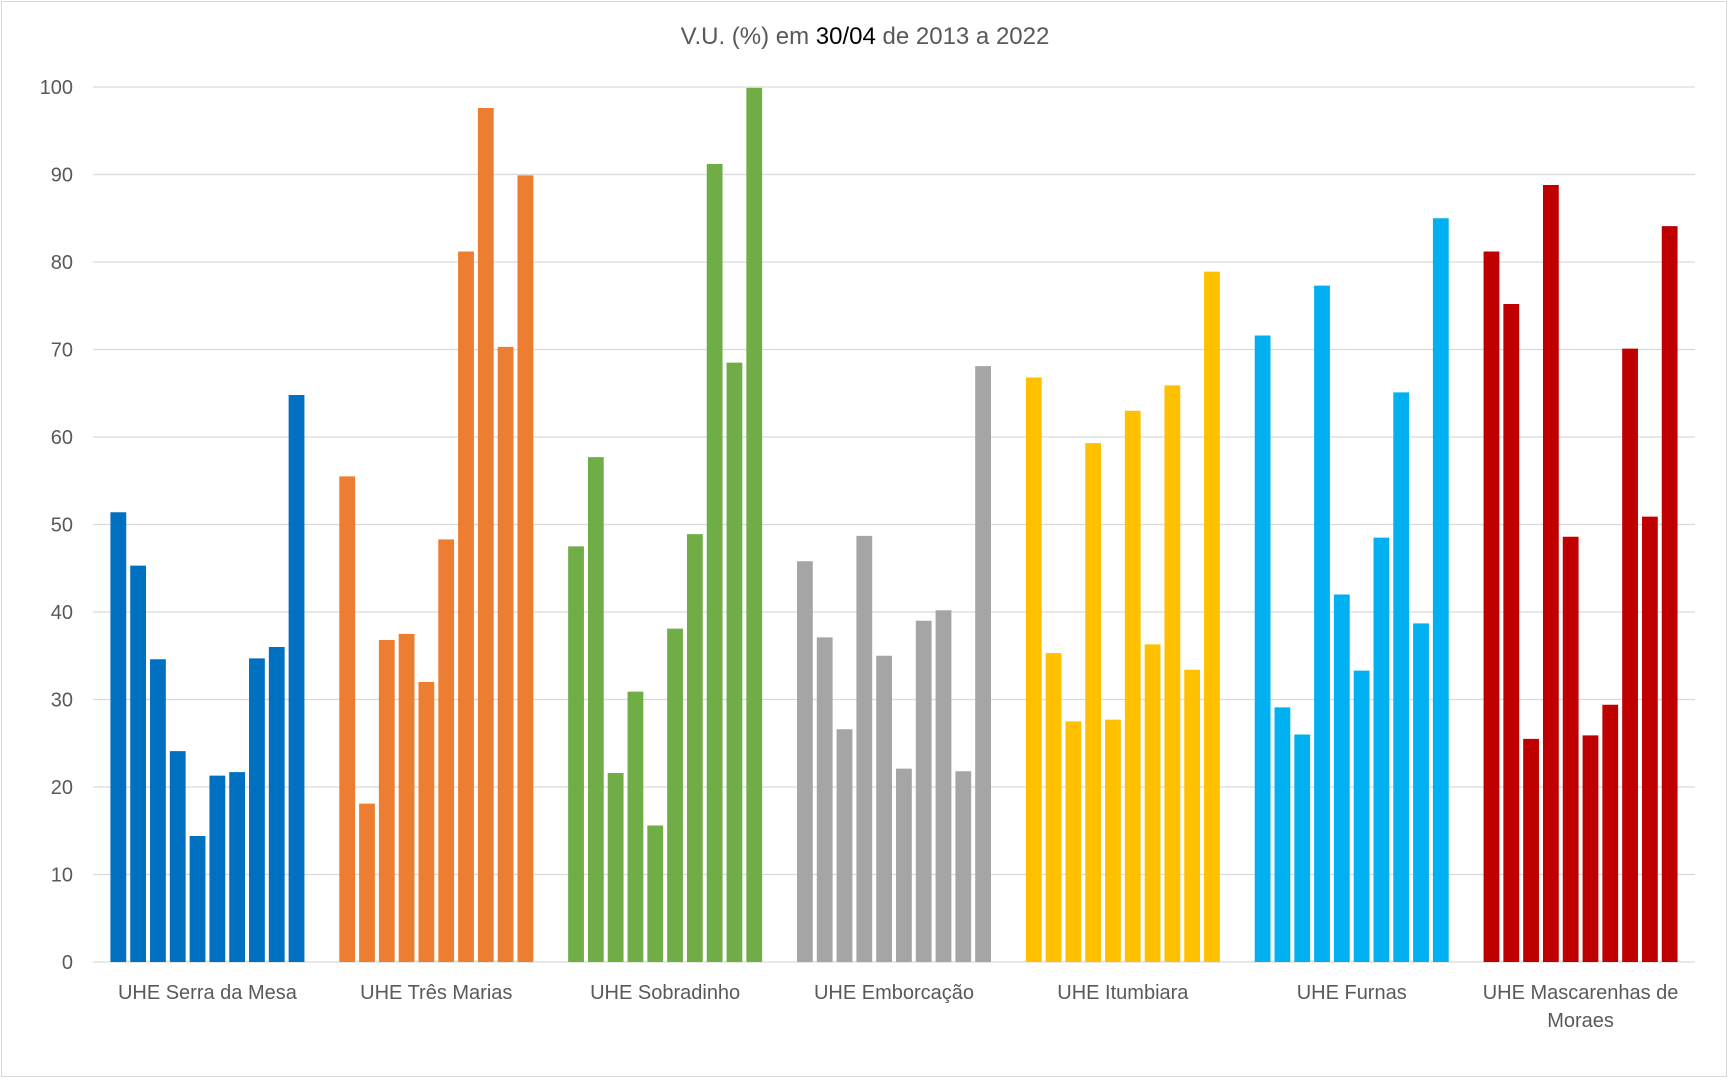 The width and height of the screenshot is (1730, 1080). What do you see at coordinates (714, 563) in the screenshot?
I see `bar-3-2020` at bounding box center [714, 563].